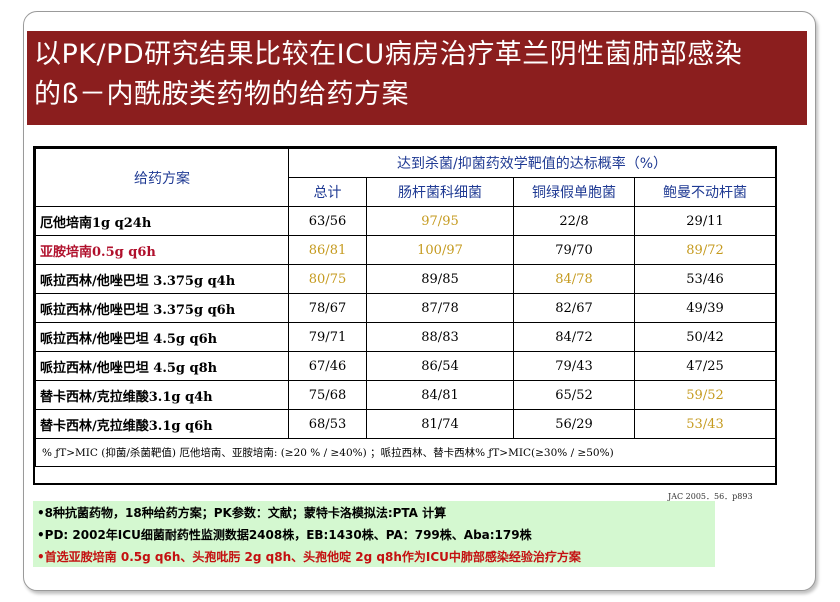 The image size is (840, 602). I want to click on table-cell: 56/29, so click(574, 424).